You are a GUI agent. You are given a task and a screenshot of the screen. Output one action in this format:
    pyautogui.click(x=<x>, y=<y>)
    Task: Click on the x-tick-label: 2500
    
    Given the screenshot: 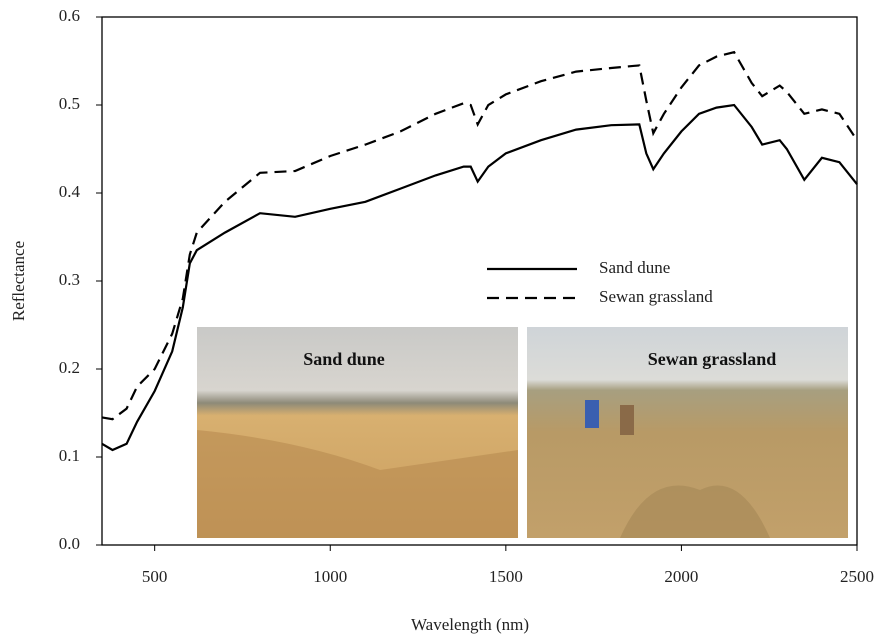 What is the action you would take?
    pyautogui.click(x=857, y=576)
    